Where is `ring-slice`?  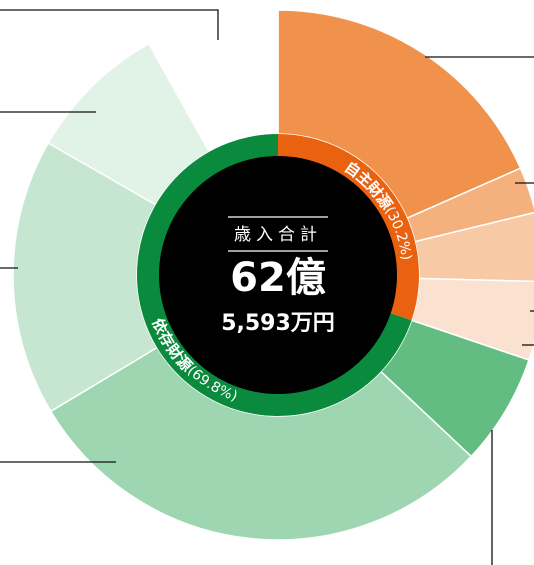
ring-slice is located at coordinates (348, 227).